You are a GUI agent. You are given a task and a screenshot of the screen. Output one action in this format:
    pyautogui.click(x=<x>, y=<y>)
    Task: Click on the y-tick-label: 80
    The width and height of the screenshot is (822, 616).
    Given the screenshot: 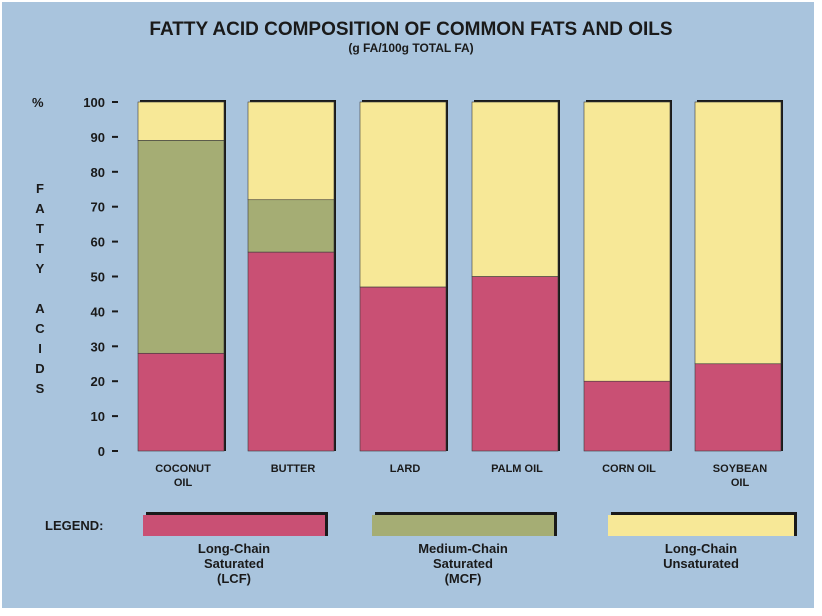 What is the action you would take?
    pyautogui.click(x=98, y=172)
    